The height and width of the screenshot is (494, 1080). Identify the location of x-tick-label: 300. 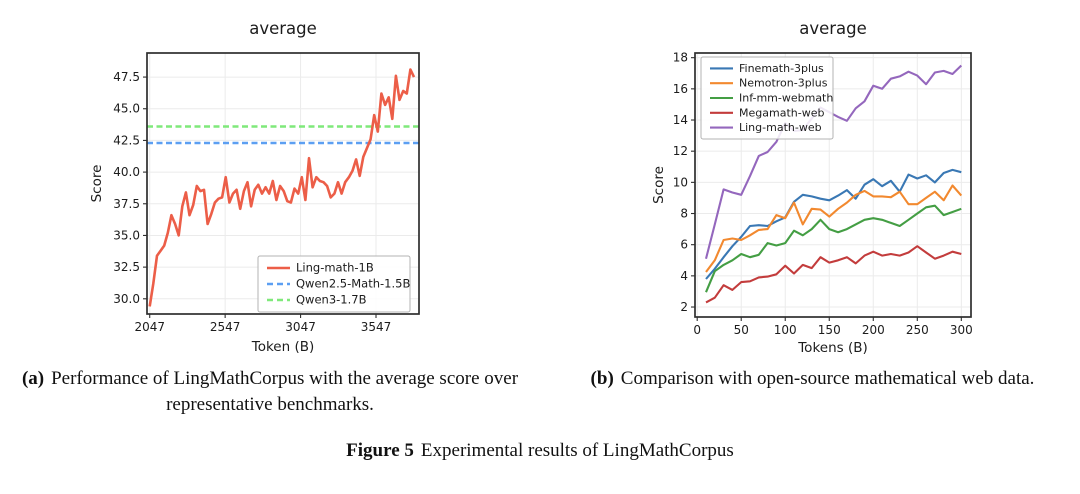
(961, 330).